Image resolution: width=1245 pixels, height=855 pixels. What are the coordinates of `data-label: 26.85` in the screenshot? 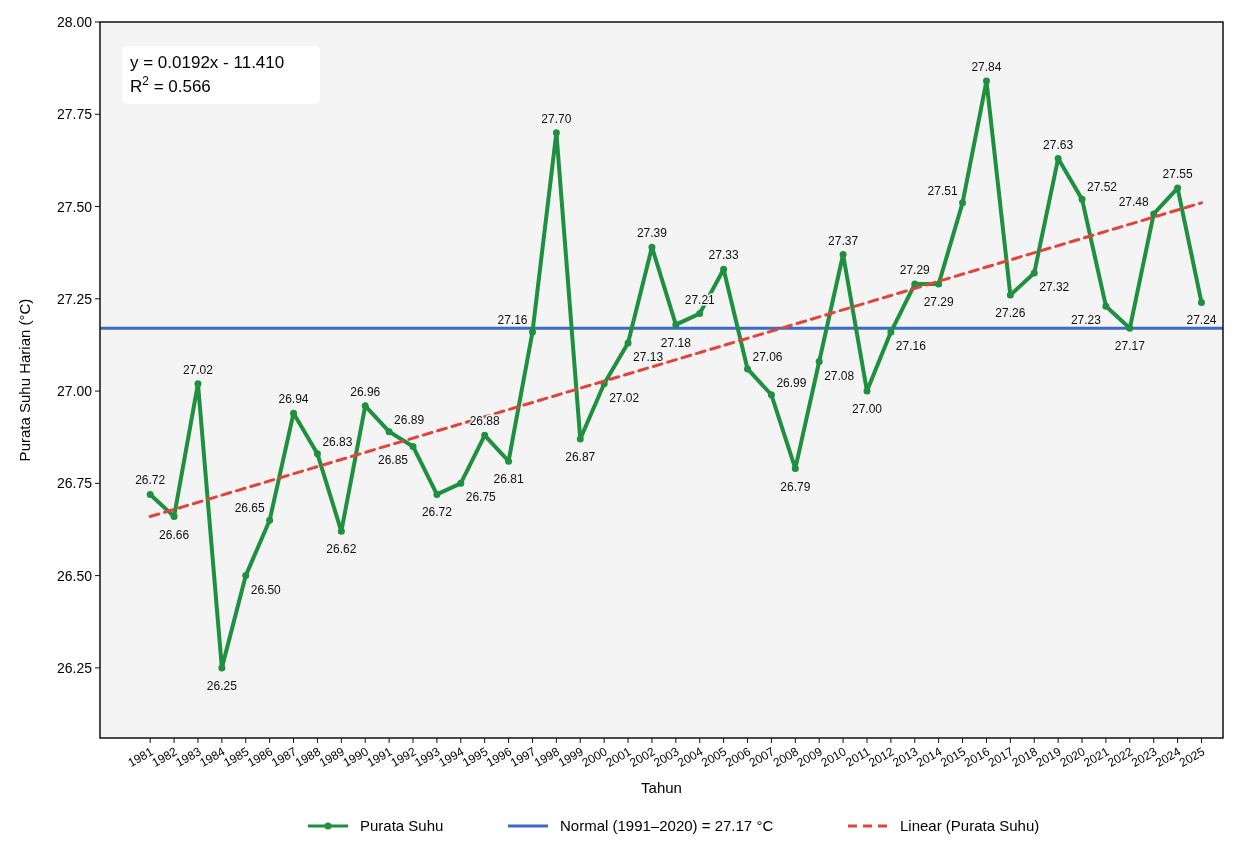 It's located at (393, 460).